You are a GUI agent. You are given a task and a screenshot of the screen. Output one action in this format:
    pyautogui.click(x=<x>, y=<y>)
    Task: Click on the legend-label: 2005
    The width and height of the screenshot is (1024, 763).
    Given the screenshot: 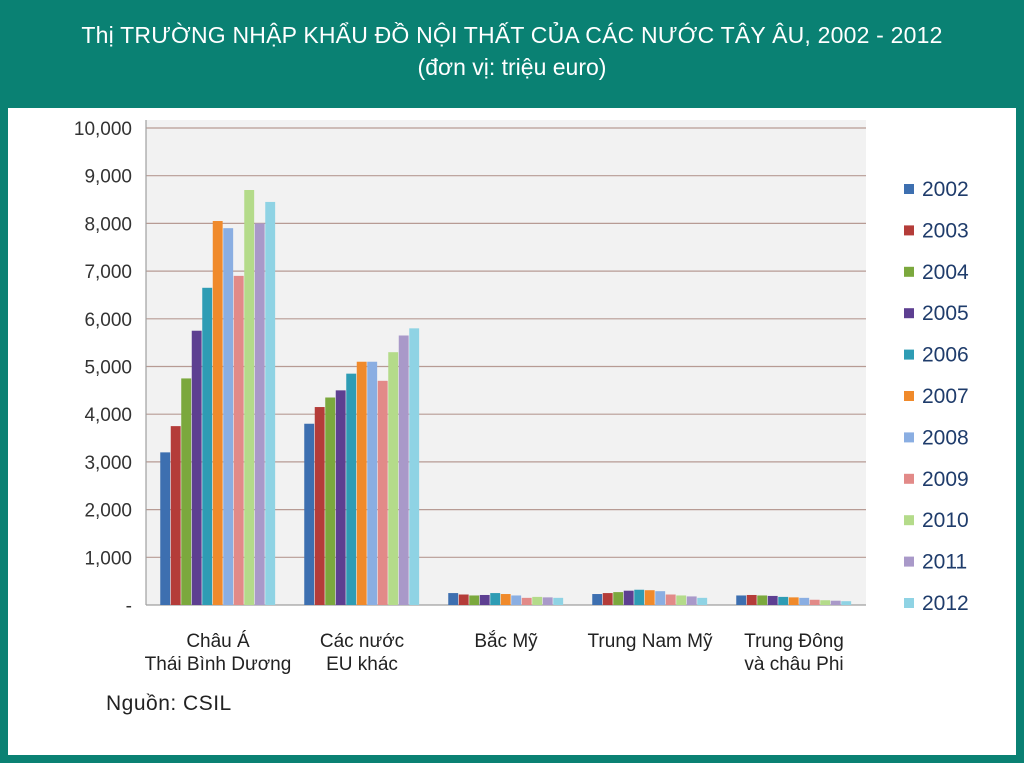 What is the action you would take?
    pyautogui.click(x=945, y=313)
    